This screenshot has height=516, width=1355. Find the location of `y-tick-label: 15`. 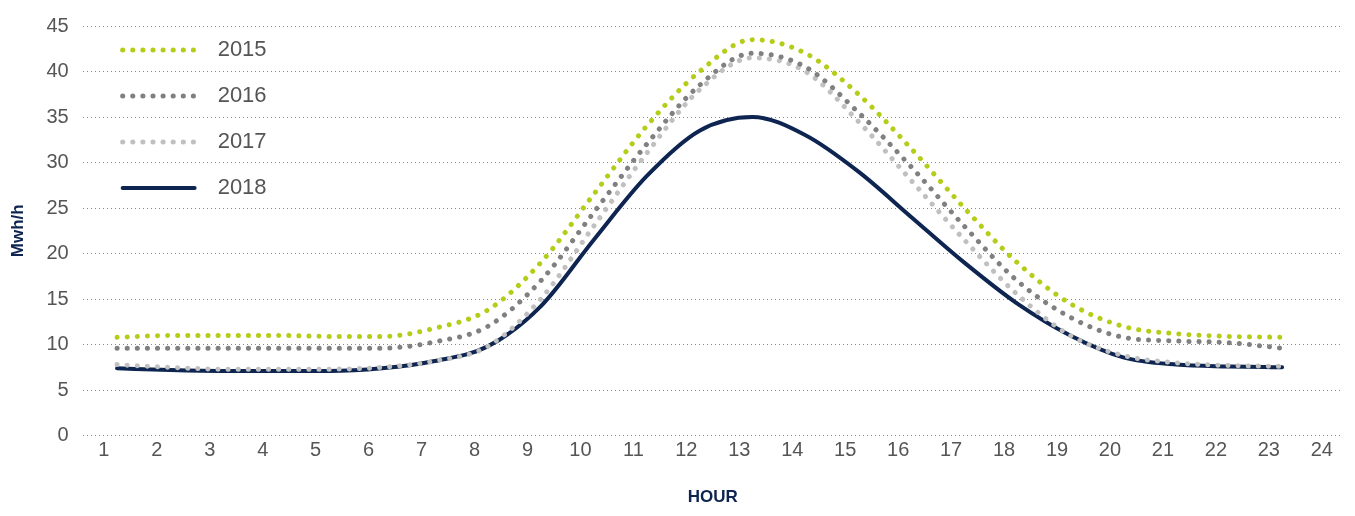

y-tick-label: 15 is located at coordinates (57, 297).